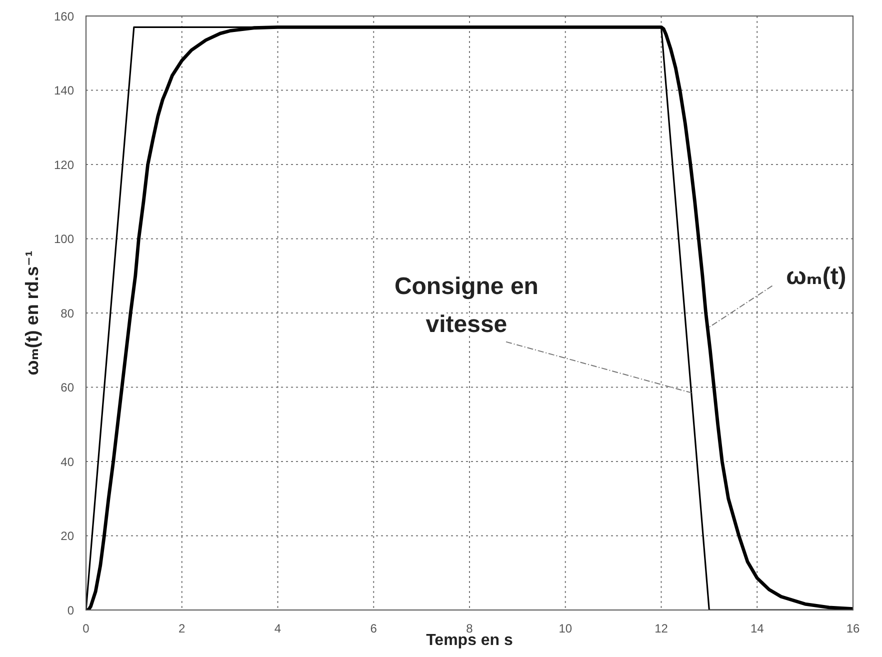  What do you see at coordinates (64, 91) in the screenshot?
I see `y-tick-label: 140` at bounding box center [64, 91].